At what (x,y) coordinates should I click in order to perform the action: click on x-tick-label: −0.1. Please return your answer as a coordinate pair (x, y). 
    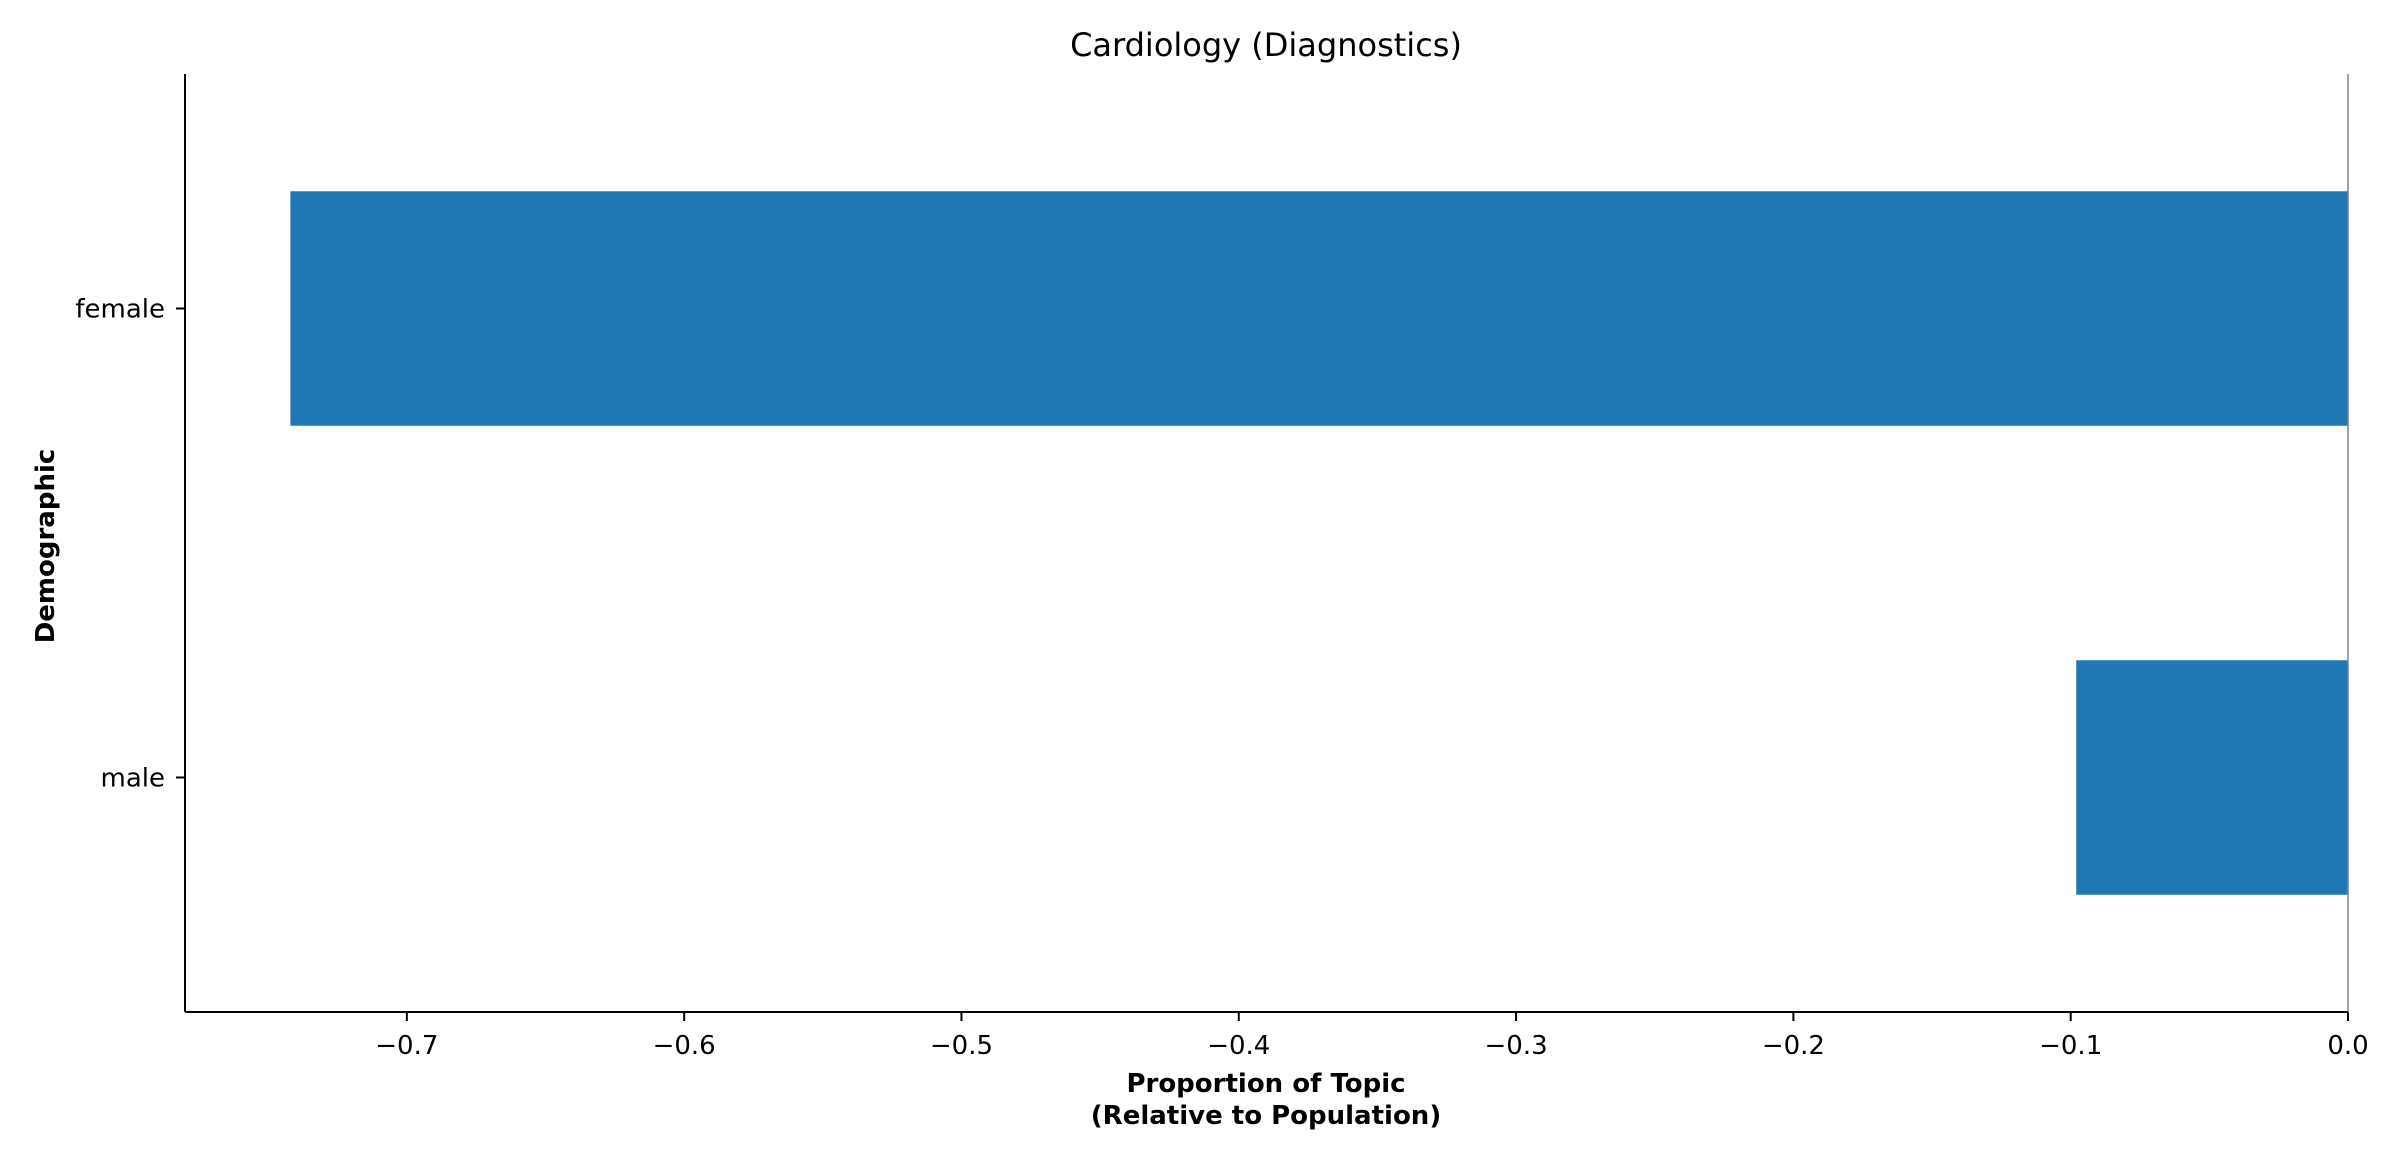
    Looking at the image, I should click on (2070, 1046).